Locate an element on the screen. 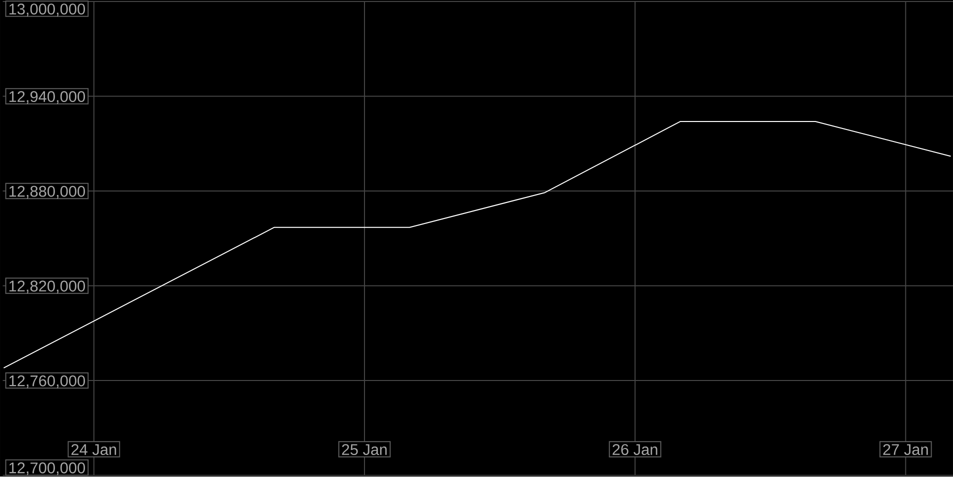 The width and height of the screenshot is (953, 477). y-tick-label: 12,760,000 is located at coordinates (47, 382).